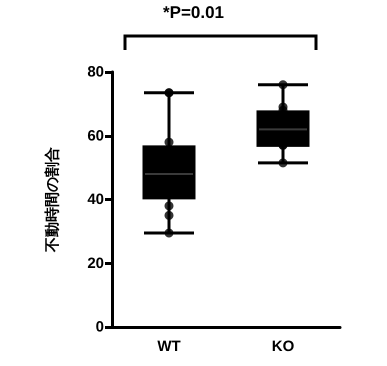  What do you see at coordinates (52, 200) in the screenshot?
I see `y-axis-title: 不動時間の割合` at bounding box center [52, 200].